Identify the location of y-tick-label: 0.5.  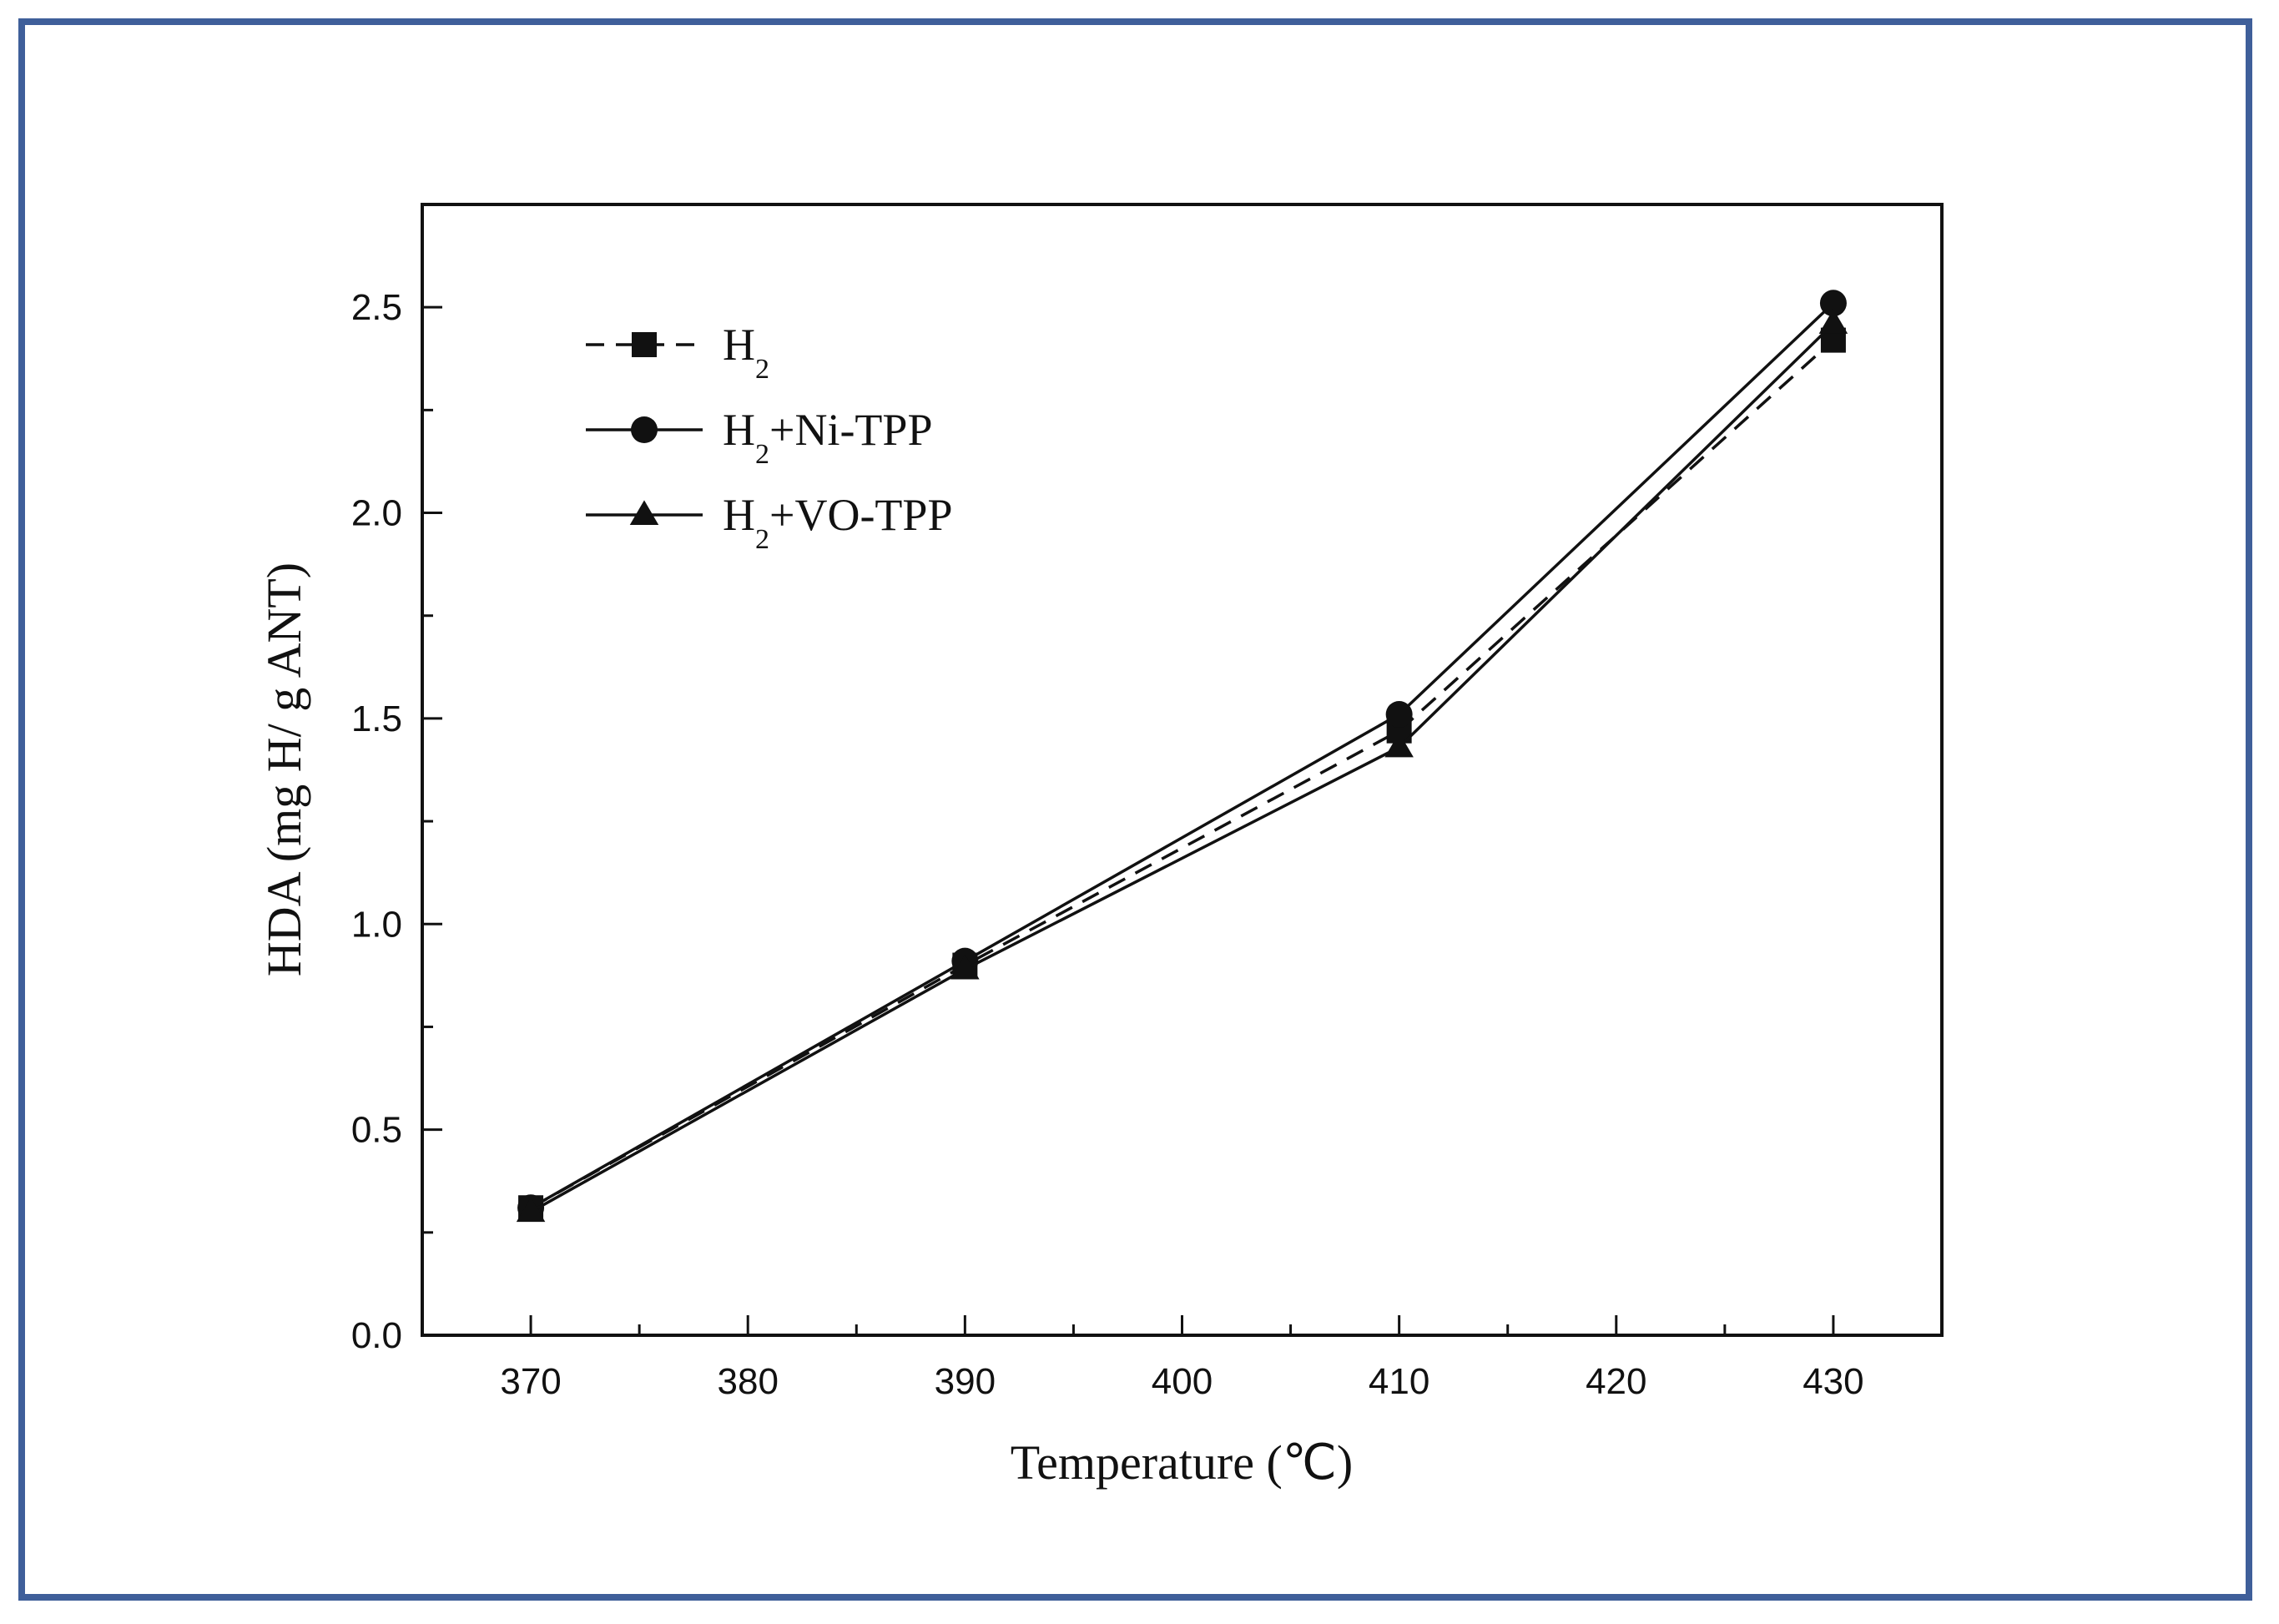
(376, 1130).